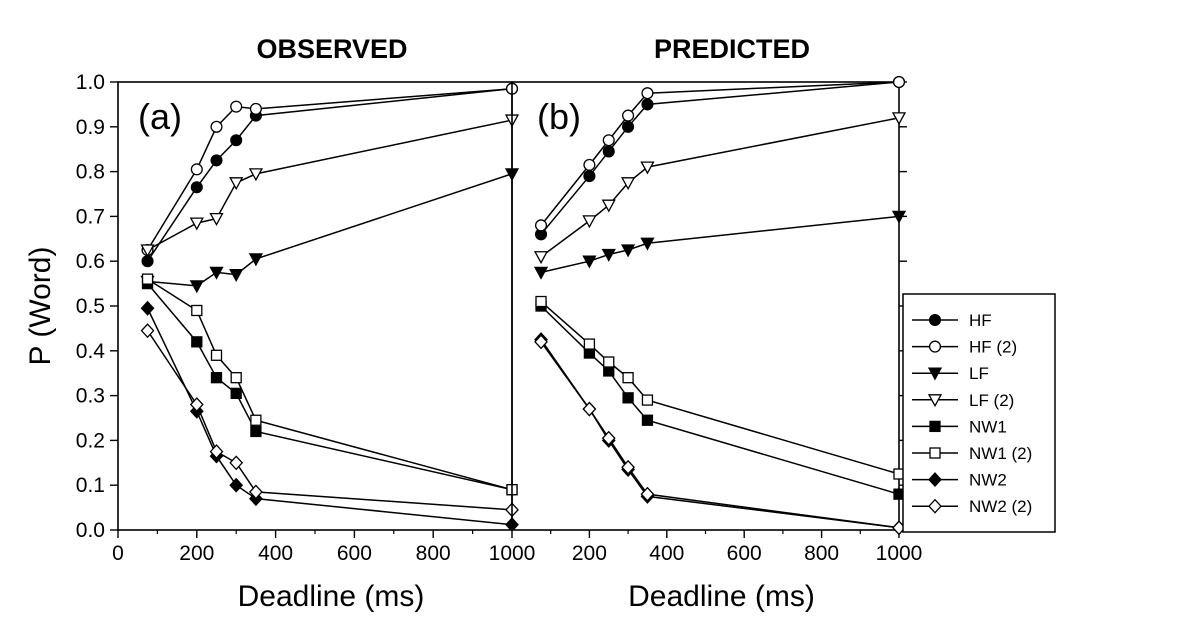  I want to click on y-tick-label: 0.5, so click(90, 306).